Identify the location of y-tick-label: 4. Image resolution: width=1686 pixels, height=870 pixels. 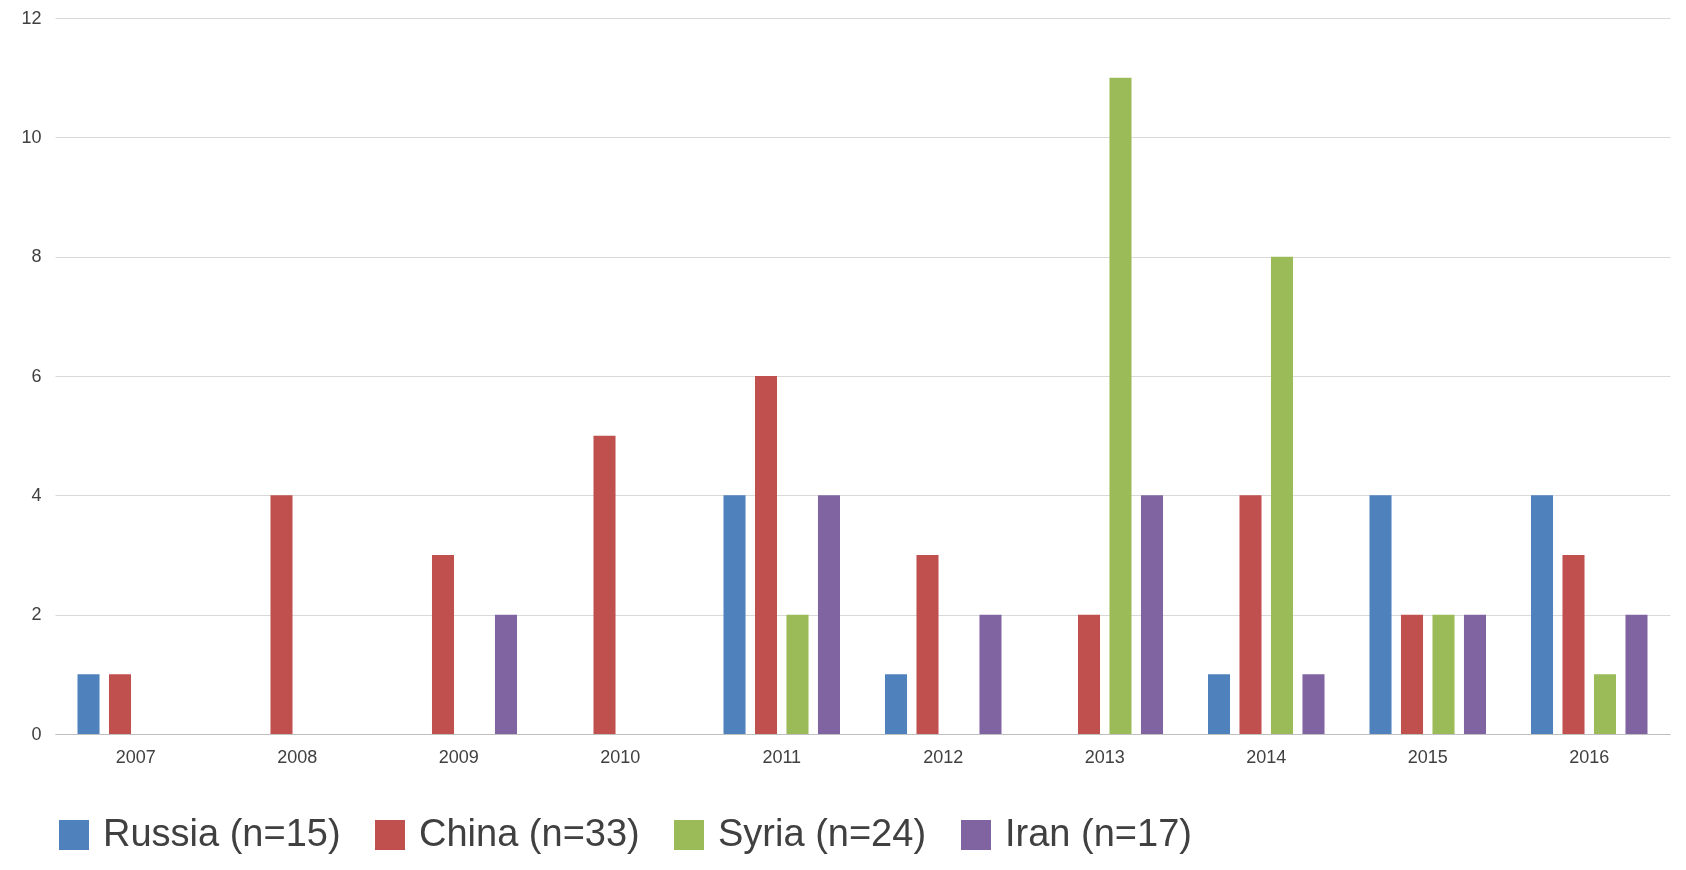
(36, 494).